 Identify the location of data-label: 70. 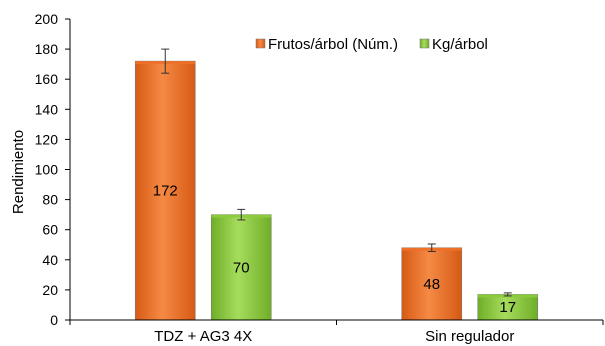
(241, 267).